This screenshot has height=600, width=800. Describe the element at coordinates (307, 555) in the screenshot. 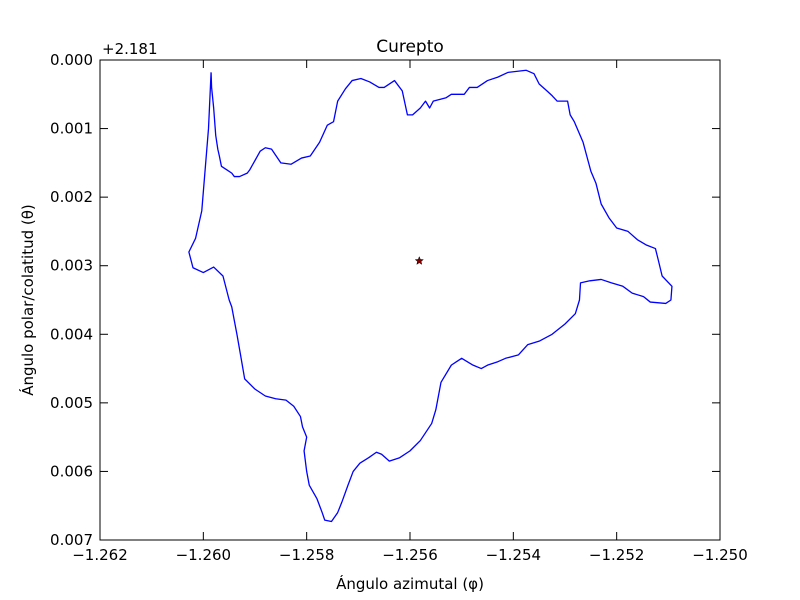

I see `x-tick-label: −1.258` at that location.